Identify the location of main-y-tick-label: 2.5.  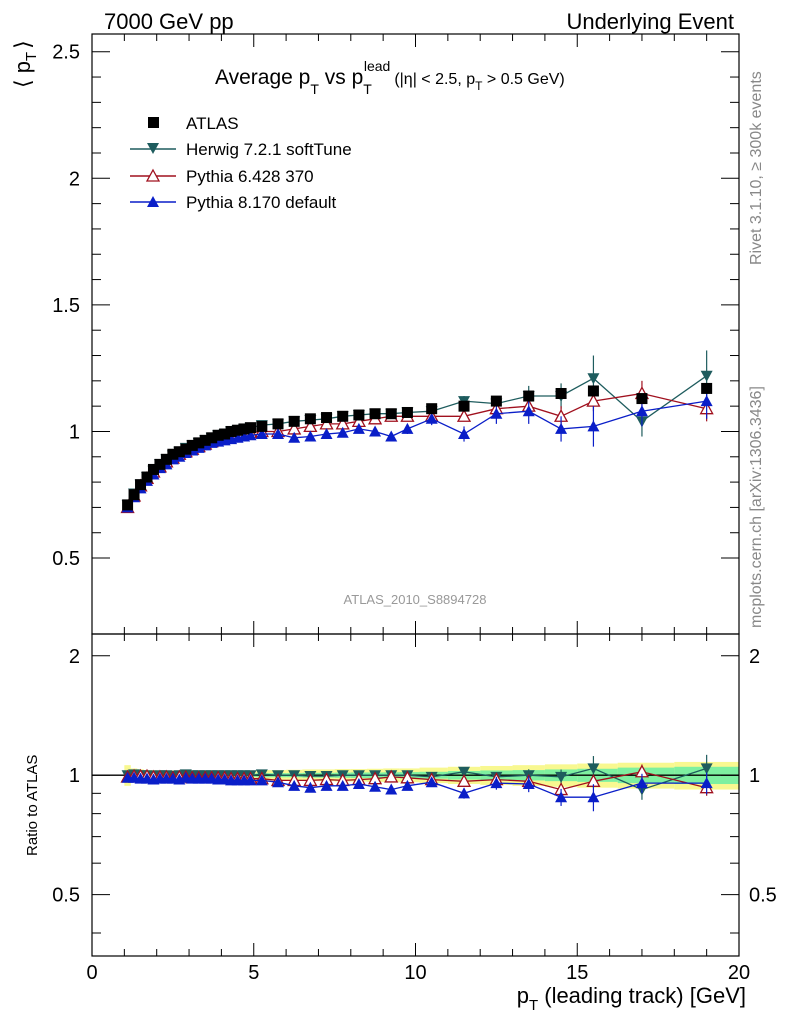
(66, 53).